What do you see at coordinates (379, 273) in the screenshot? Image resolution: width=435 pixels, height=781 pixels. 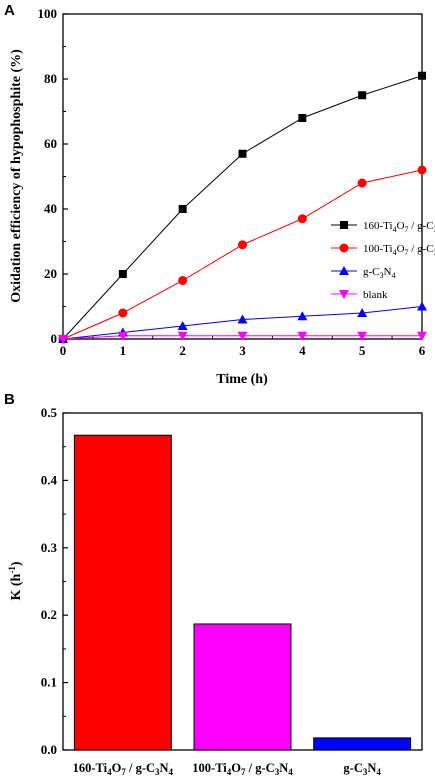 I see `legend-label-2: g-C3N4` at bounding box center [379, 273].